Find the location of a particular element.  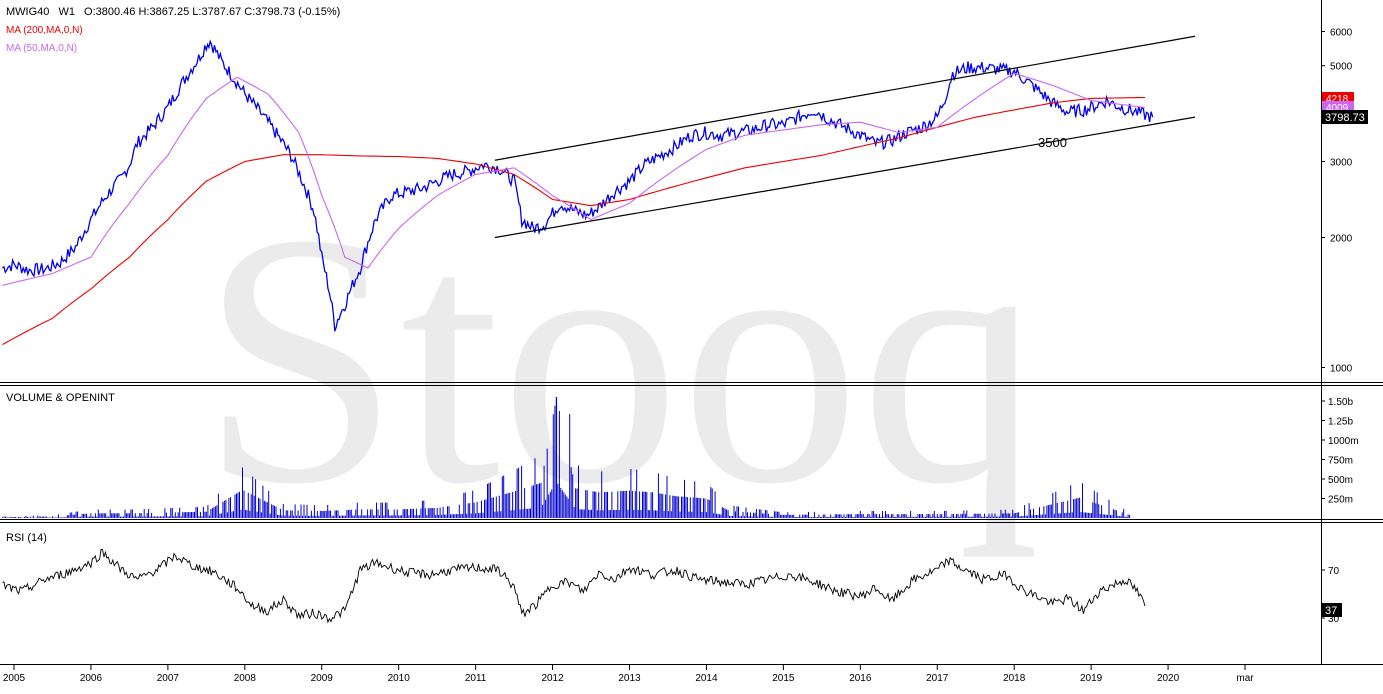

svg-text: 37 is located at coordinates (1331, 611).